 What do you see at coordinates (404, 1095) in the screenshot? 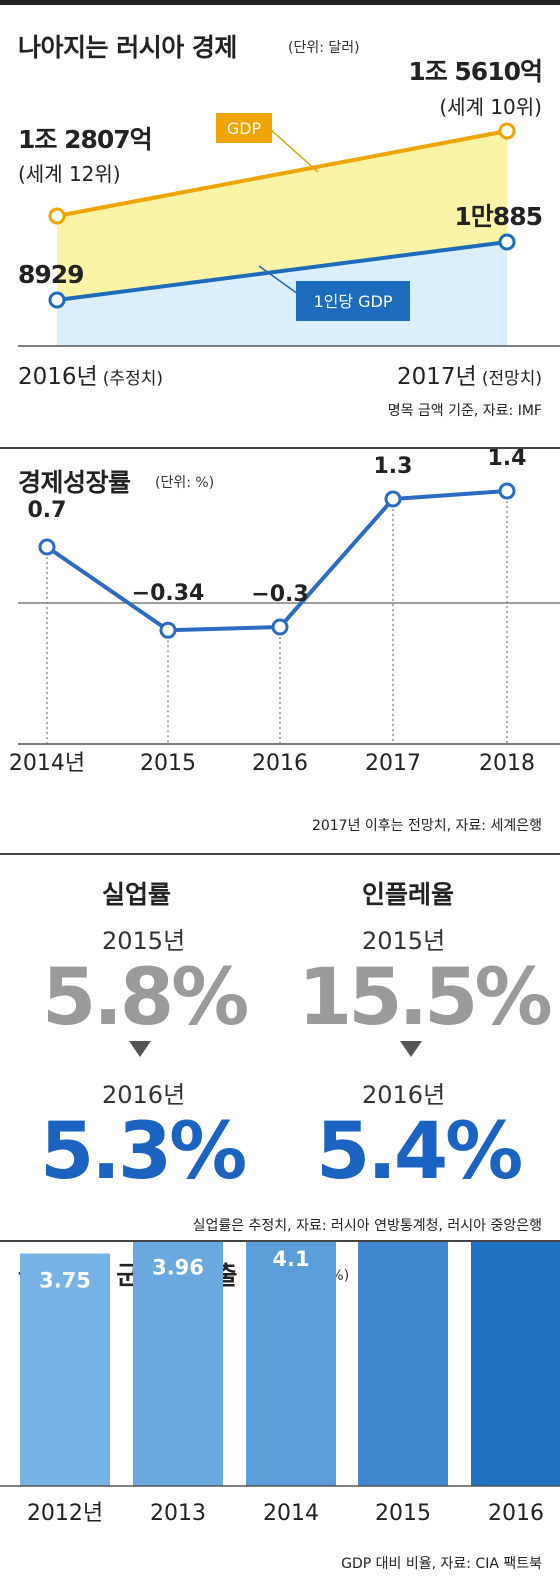
I see `inflation-year-to: 2016년` at bounding box center [404, 1095].